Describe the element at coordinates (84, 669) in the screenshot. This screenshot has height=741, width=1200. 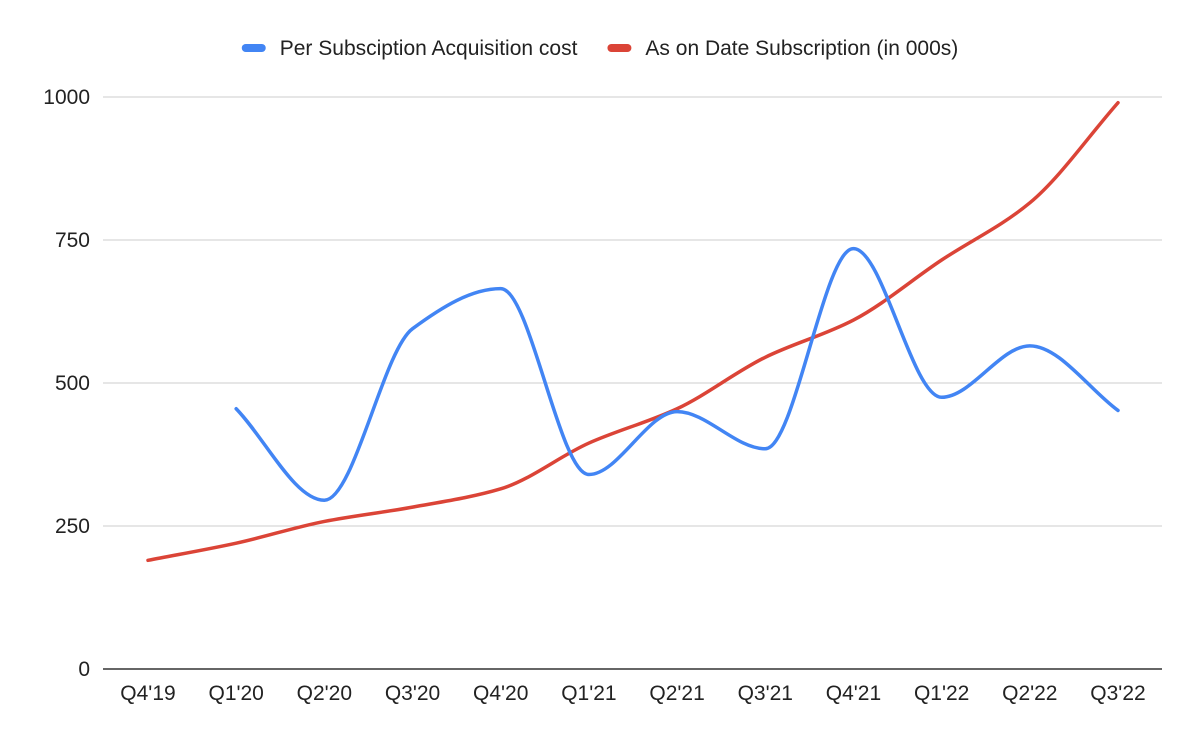
I see `y-tick-label: 0` at that location.